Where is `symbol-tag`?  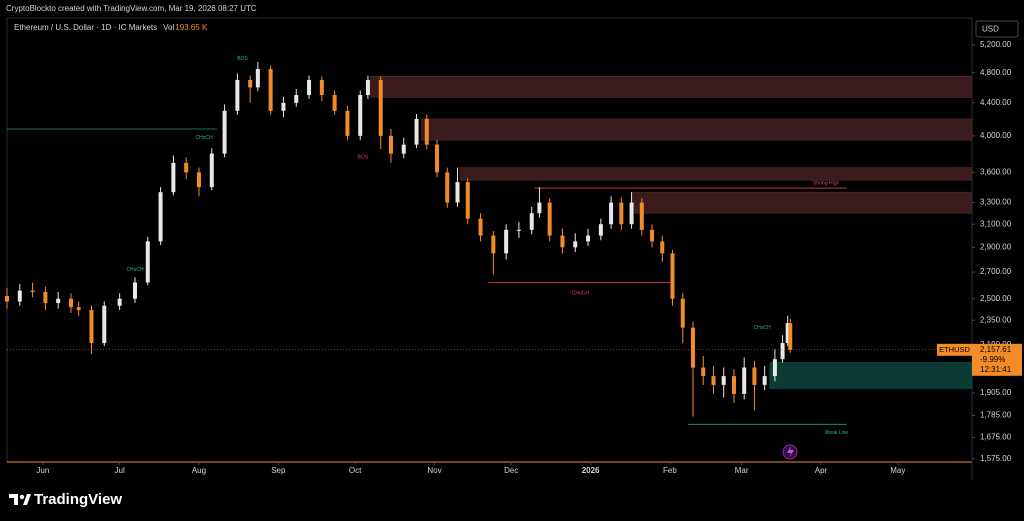
symbol-tag is located at coordinates (954, 349).